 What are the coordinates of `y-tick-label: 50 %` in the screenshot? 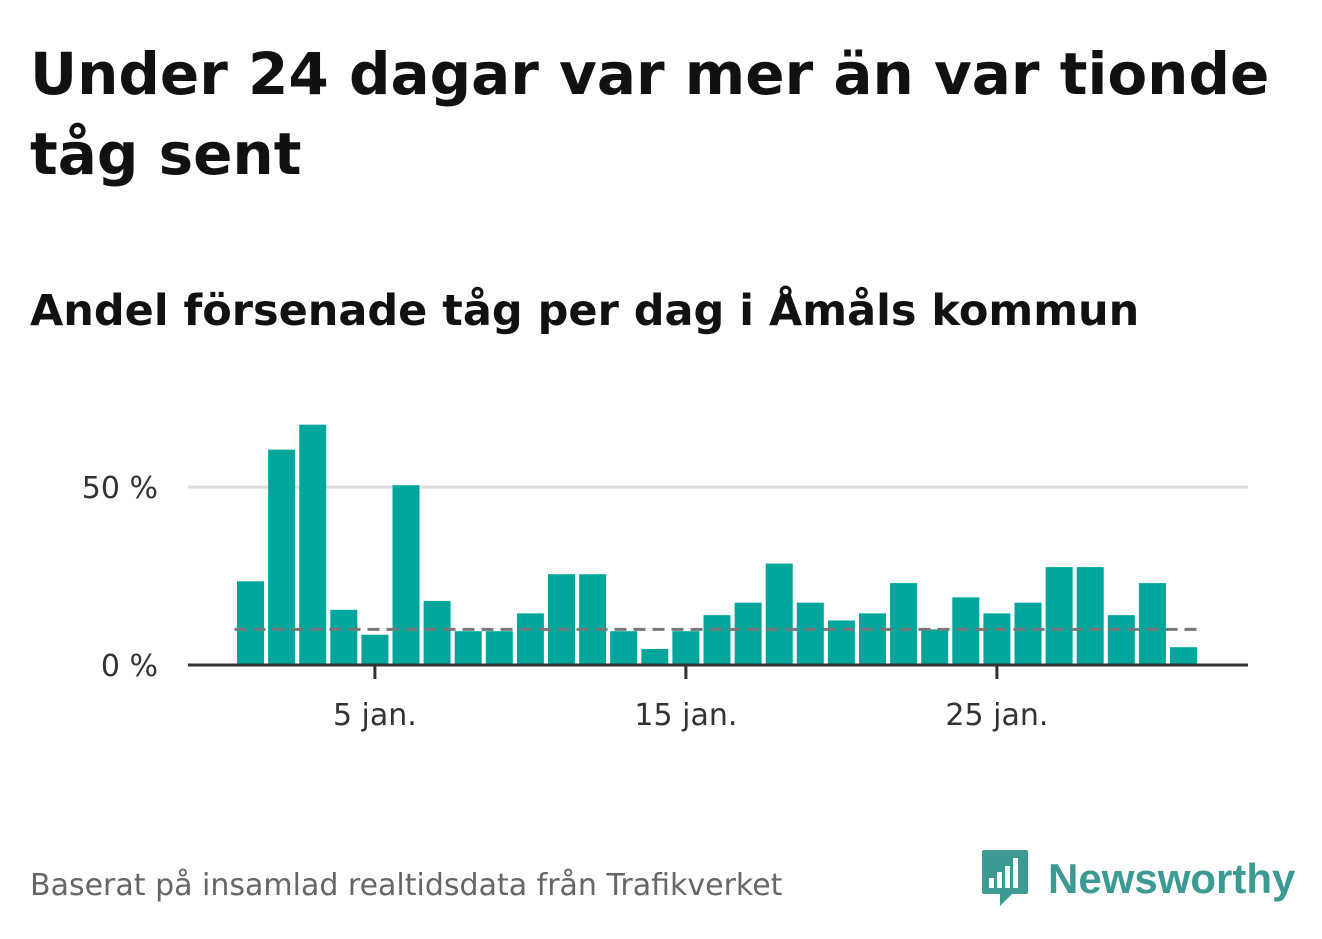 It's located at (120, 488).